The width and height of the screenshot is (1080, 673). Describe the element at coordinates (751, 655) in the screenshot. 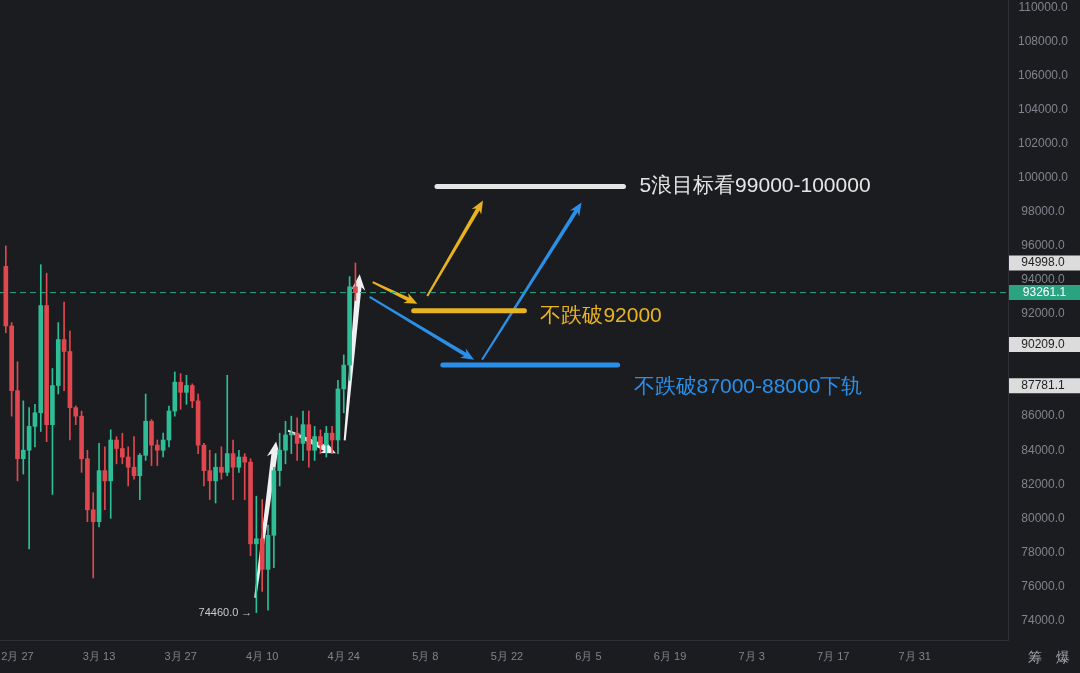

I see `x-tick-label: 7月 3` at that location.